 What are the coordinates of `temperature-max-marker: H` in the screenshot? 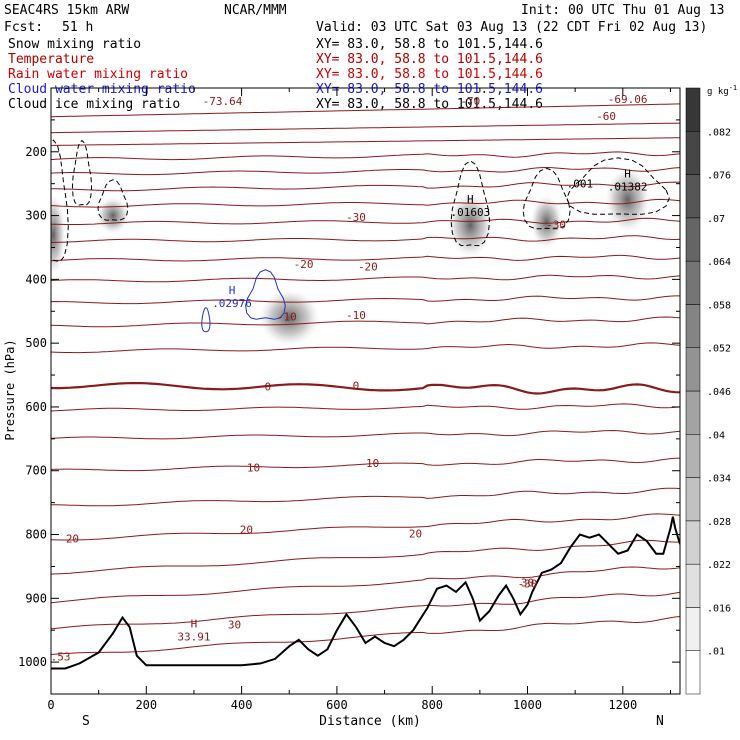 It's located at (194, 623).